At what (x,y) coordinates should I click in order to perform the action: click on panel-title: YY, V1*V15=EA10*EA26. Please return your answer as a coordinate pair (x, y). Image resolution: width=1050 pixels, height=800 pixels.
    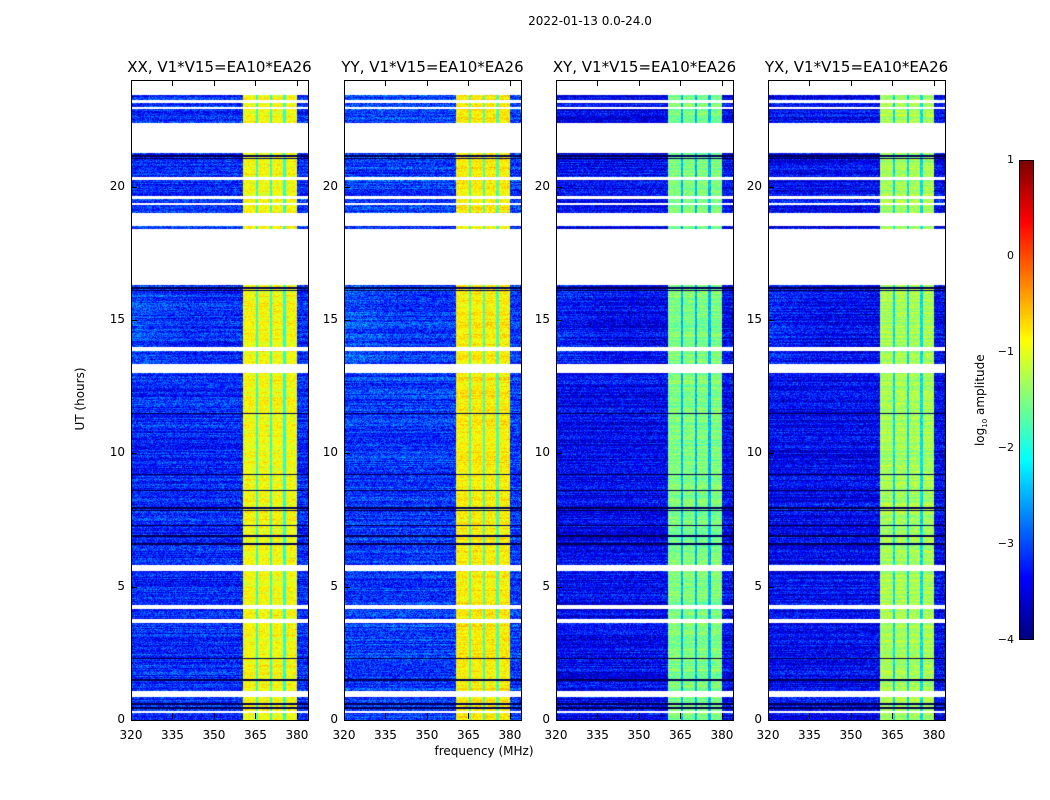
    Looking at the image, I should click on (432, 67).